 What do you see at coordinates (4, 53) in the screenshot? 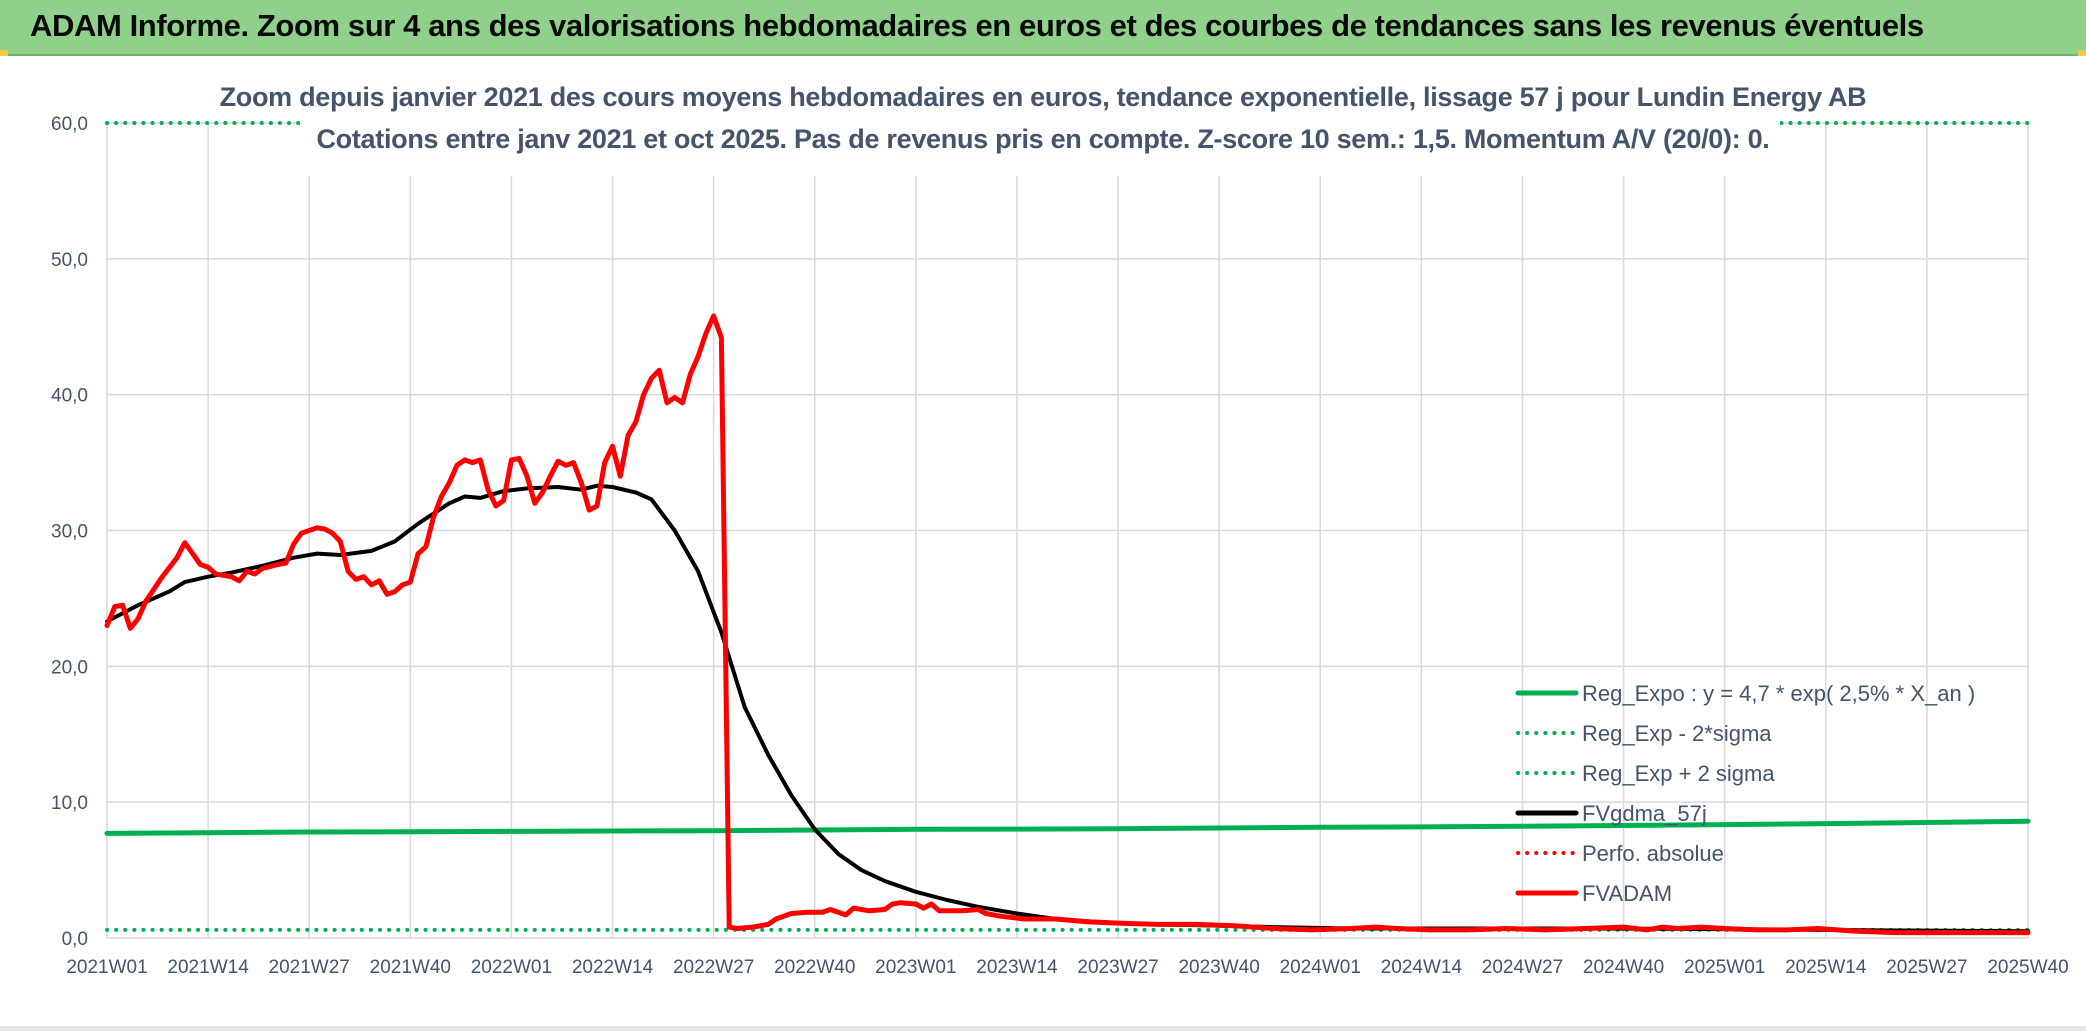
I see `banner-corner-left` at bounding box center [4, 53].